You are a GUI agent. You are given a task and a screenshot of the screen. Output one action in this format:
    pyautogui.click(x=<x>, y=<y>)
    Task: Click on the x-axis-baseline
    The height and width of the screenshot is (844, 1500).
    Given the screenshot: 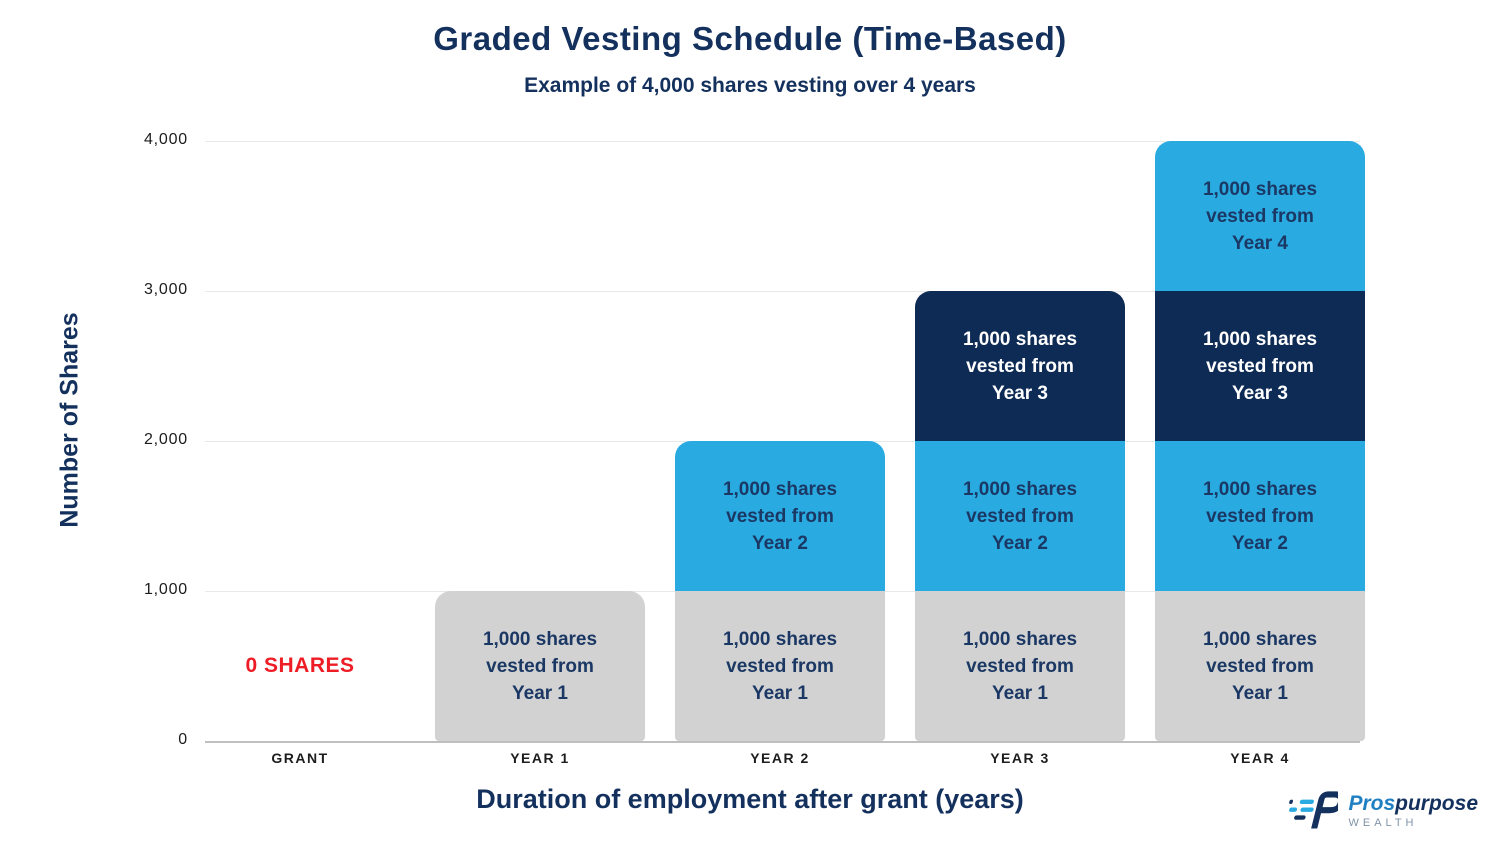 What is the action you would take?
    pyautogui.click(x=782, y=742)
    